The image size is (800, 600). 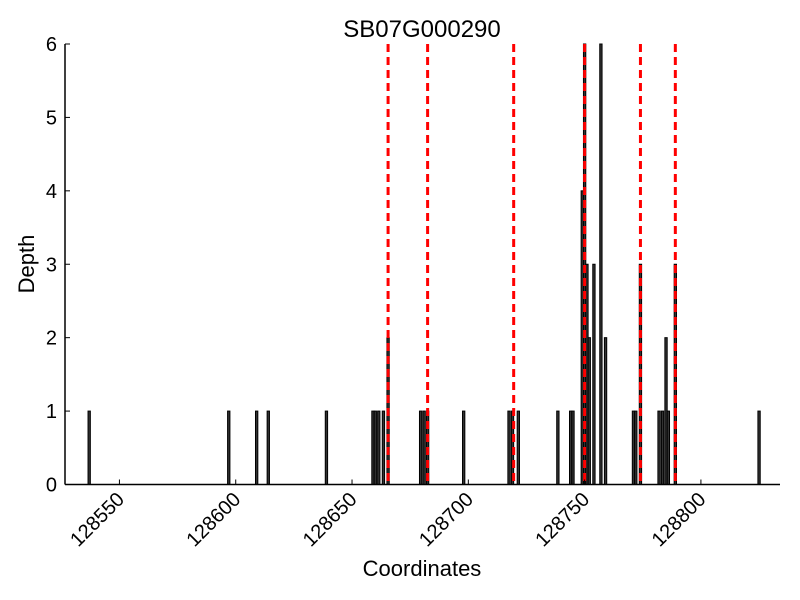 What do you see at coordinates (51, 118) in the screenshot?
I see `y-tick-label: 5` at bounding box center [51, 118].